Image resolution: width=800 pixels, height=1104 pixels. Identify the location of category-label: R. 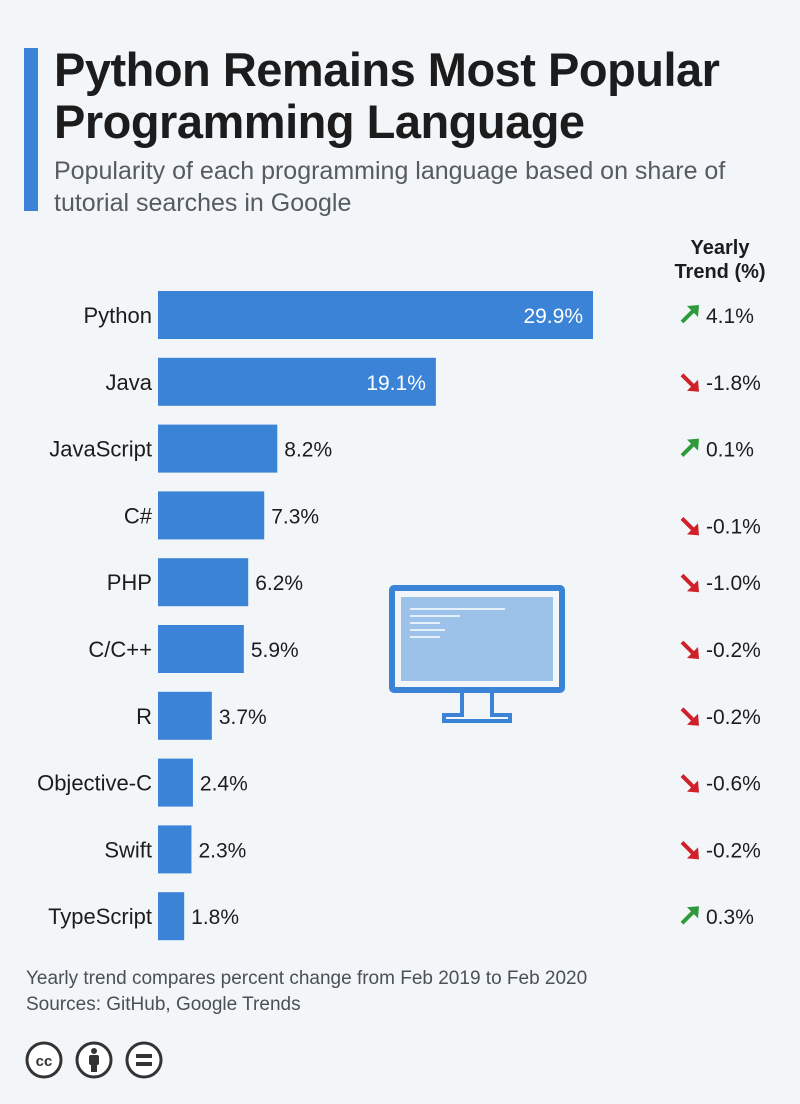
(144, 716).